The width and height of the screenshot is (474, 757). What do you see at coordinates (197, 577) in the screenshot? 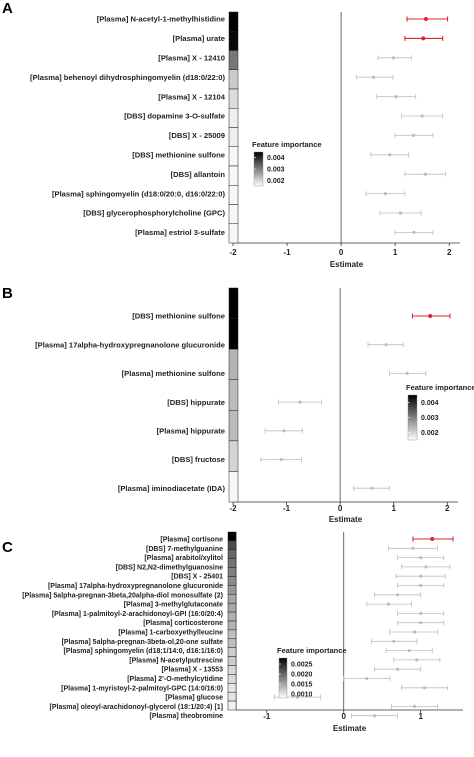
I see `feature-label: [DBS] X - 25401` at bounding box center [197, 577].